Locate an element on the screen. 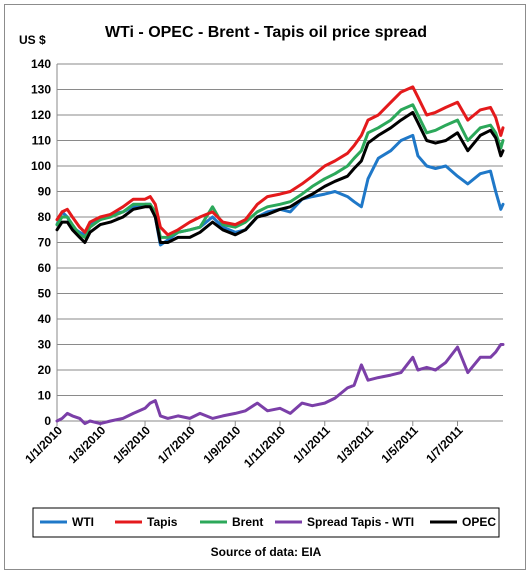 This screenshot has width=532, height=576. legend-box is located at coordinates (266, 522).